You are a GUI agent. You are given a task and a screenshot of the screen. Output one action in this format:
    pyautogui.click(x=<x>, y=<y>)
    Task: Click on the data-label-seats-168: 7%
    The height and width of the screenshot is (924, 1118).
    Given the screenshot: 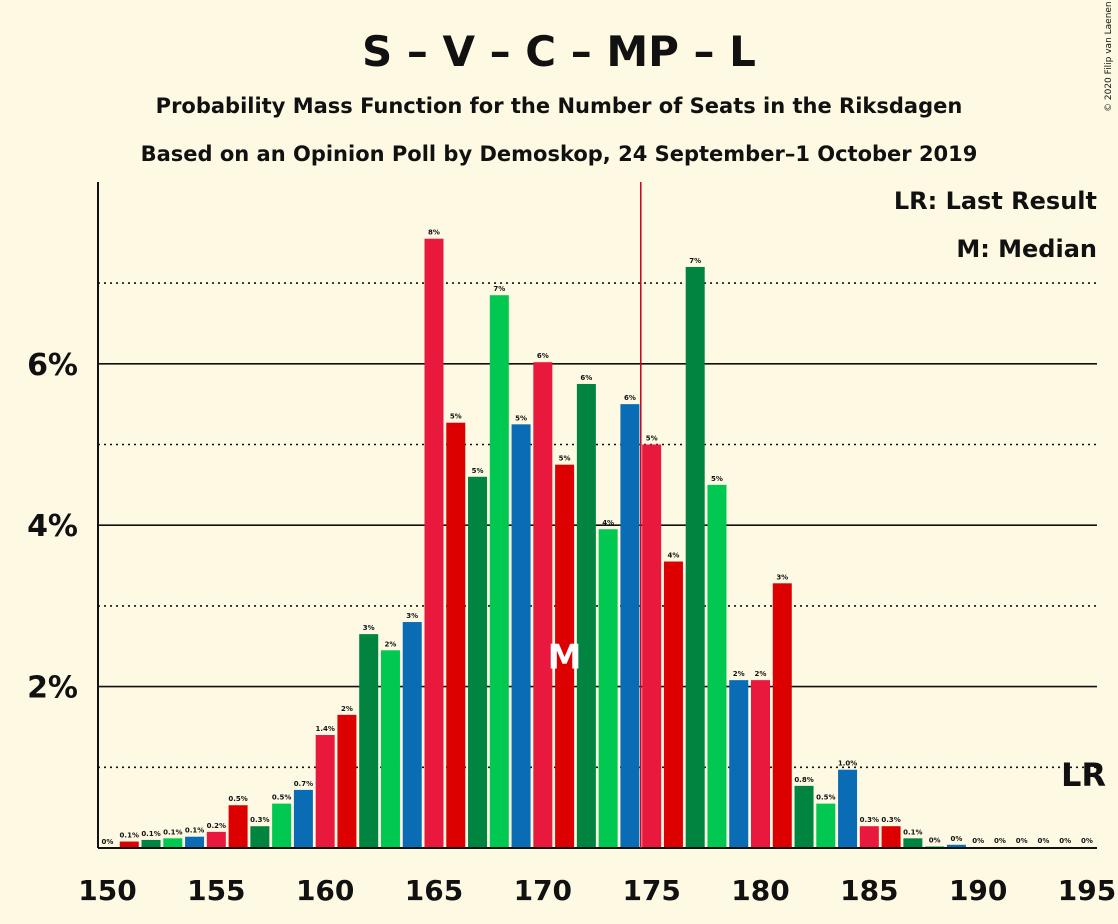 What is the action you would take?
    pyautogui.click(x=499, y=289)
    